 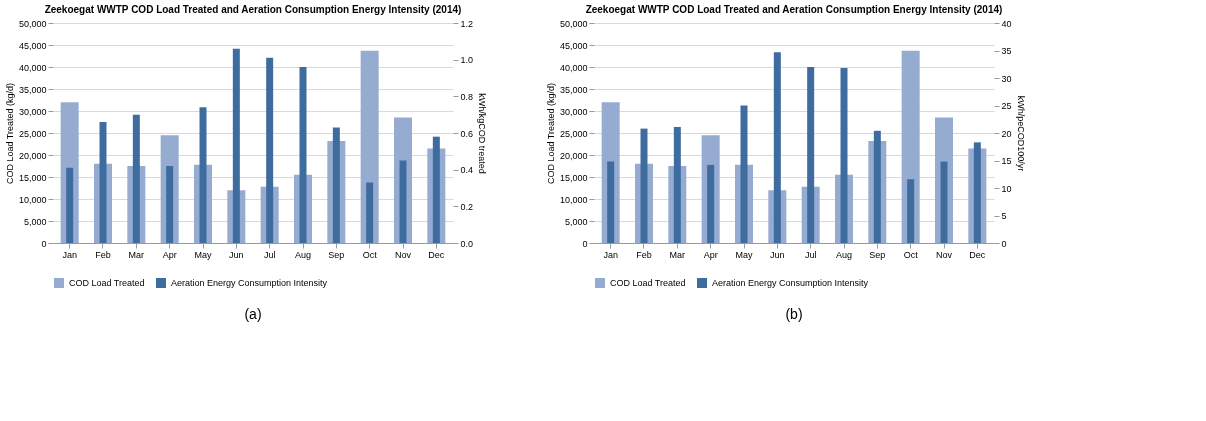 What do you see at coordinates (482, 133) in the screenshot?
I see `y2-axis-title: kWh/kgCOD treated` at bounding box center [482, 133].